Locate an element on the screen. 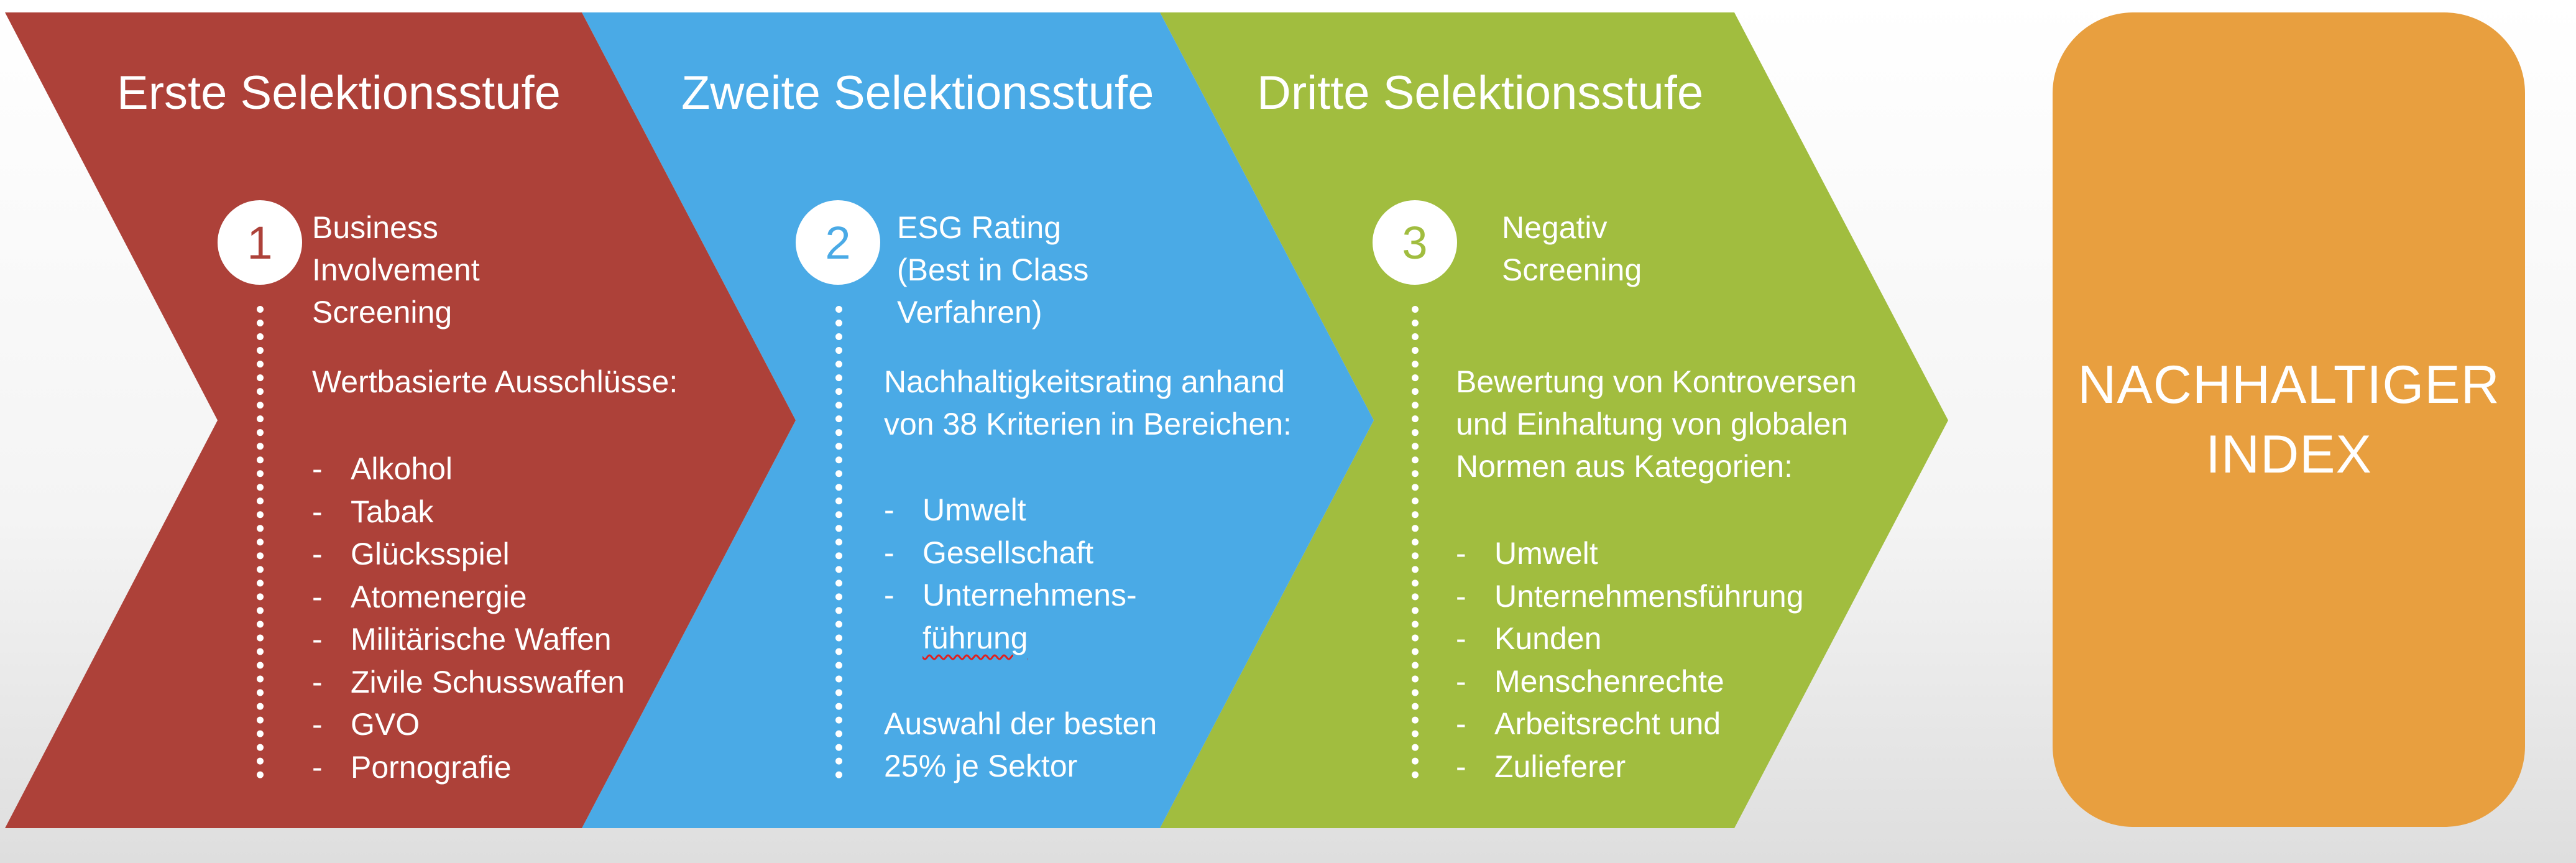  stage-3-number-badge: 3 is located at coordinates (1415, 242).